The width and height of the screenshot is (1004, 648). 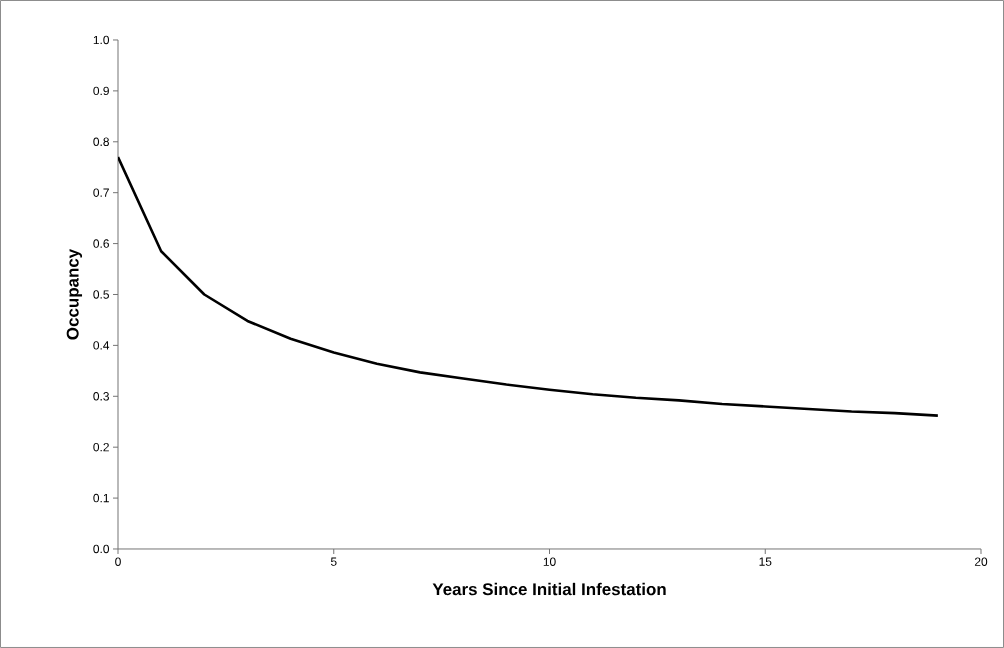 I want to click on y-tick-label: 0.3, so click(x=101, y=396).